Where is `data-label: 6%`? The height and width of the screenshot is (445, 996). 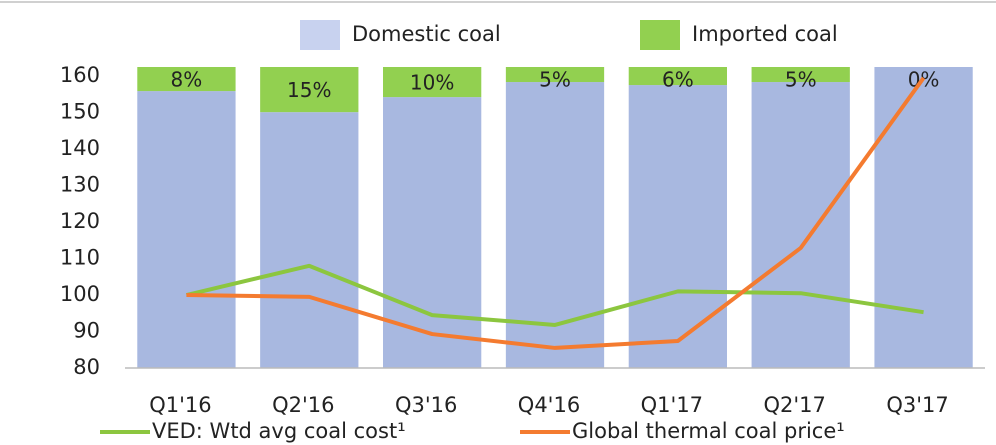
data-label: 6% is located at coordinates (678, 80).